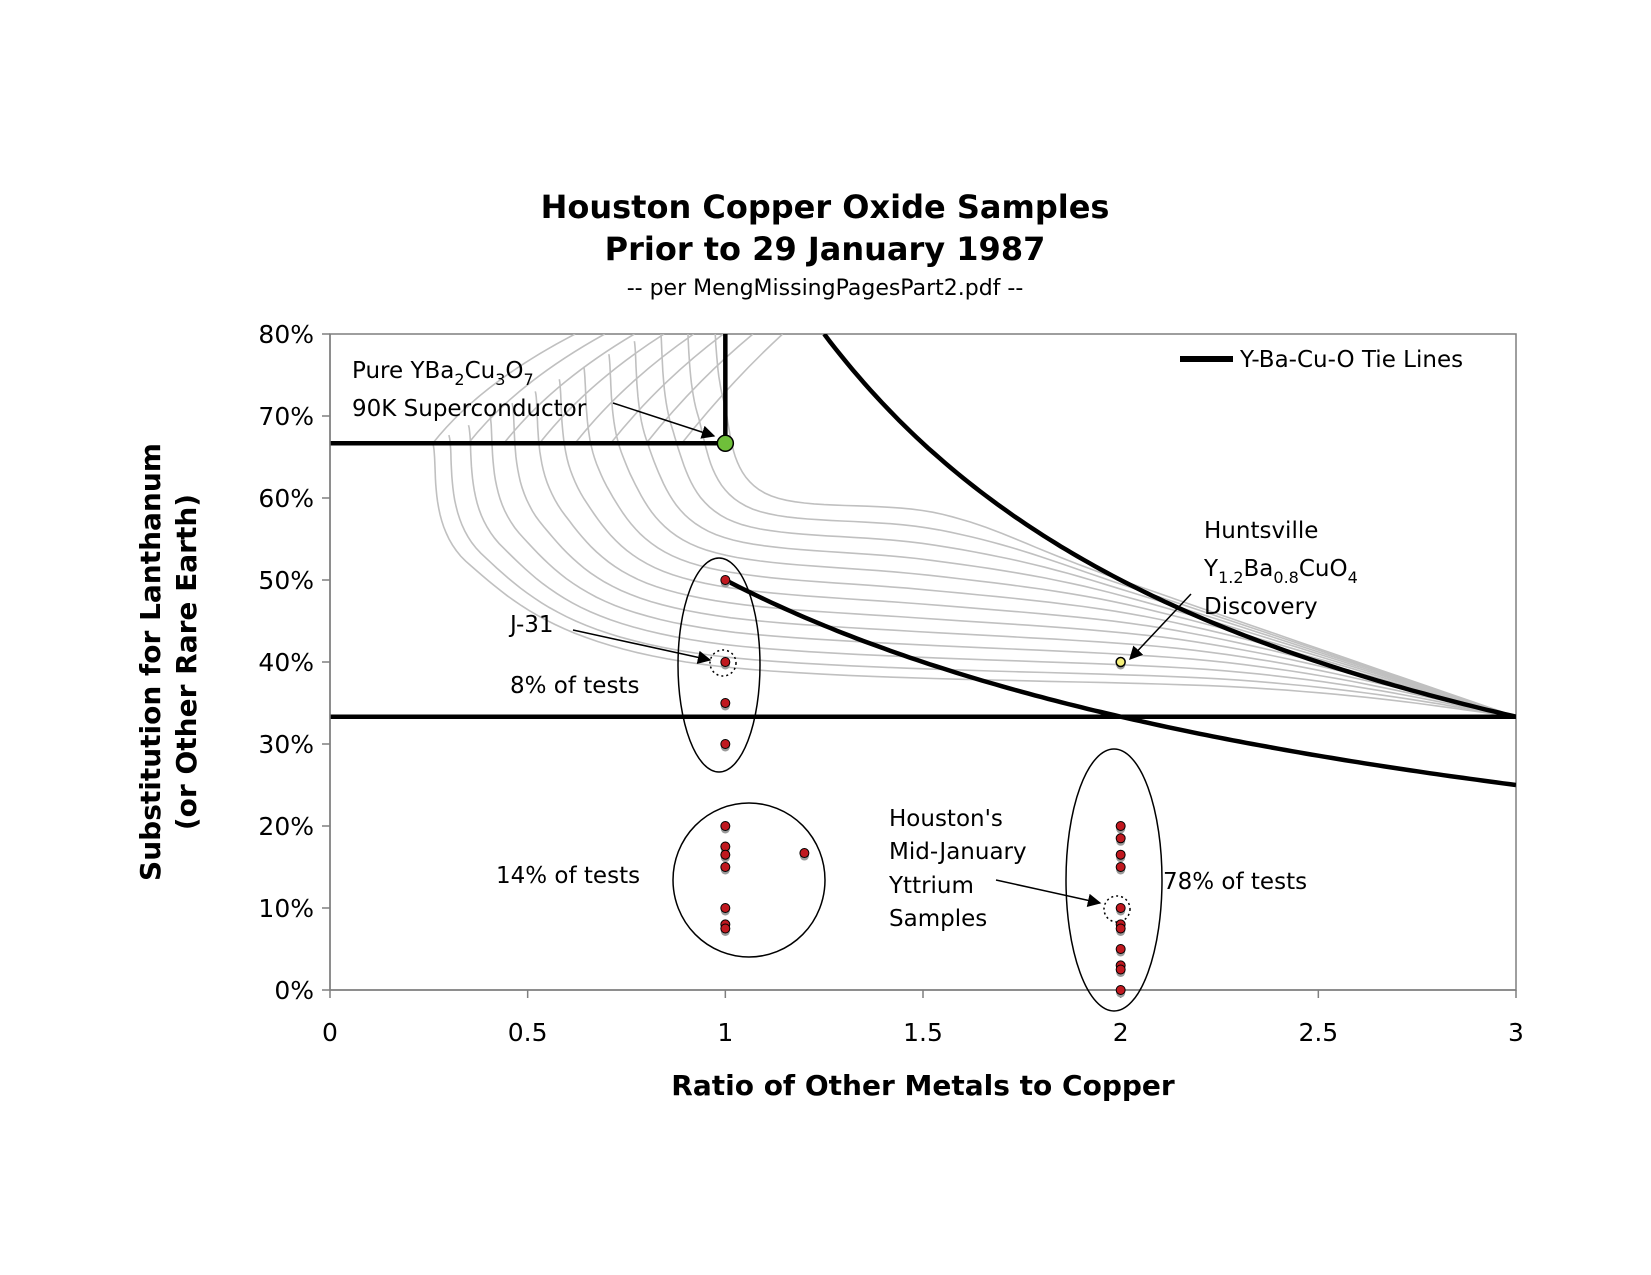 This screenshot has height=1275, width=1651. Describe the element at coordinates (286, 662) in the screenshot. I see `y-tick-label: 40%` at that location.